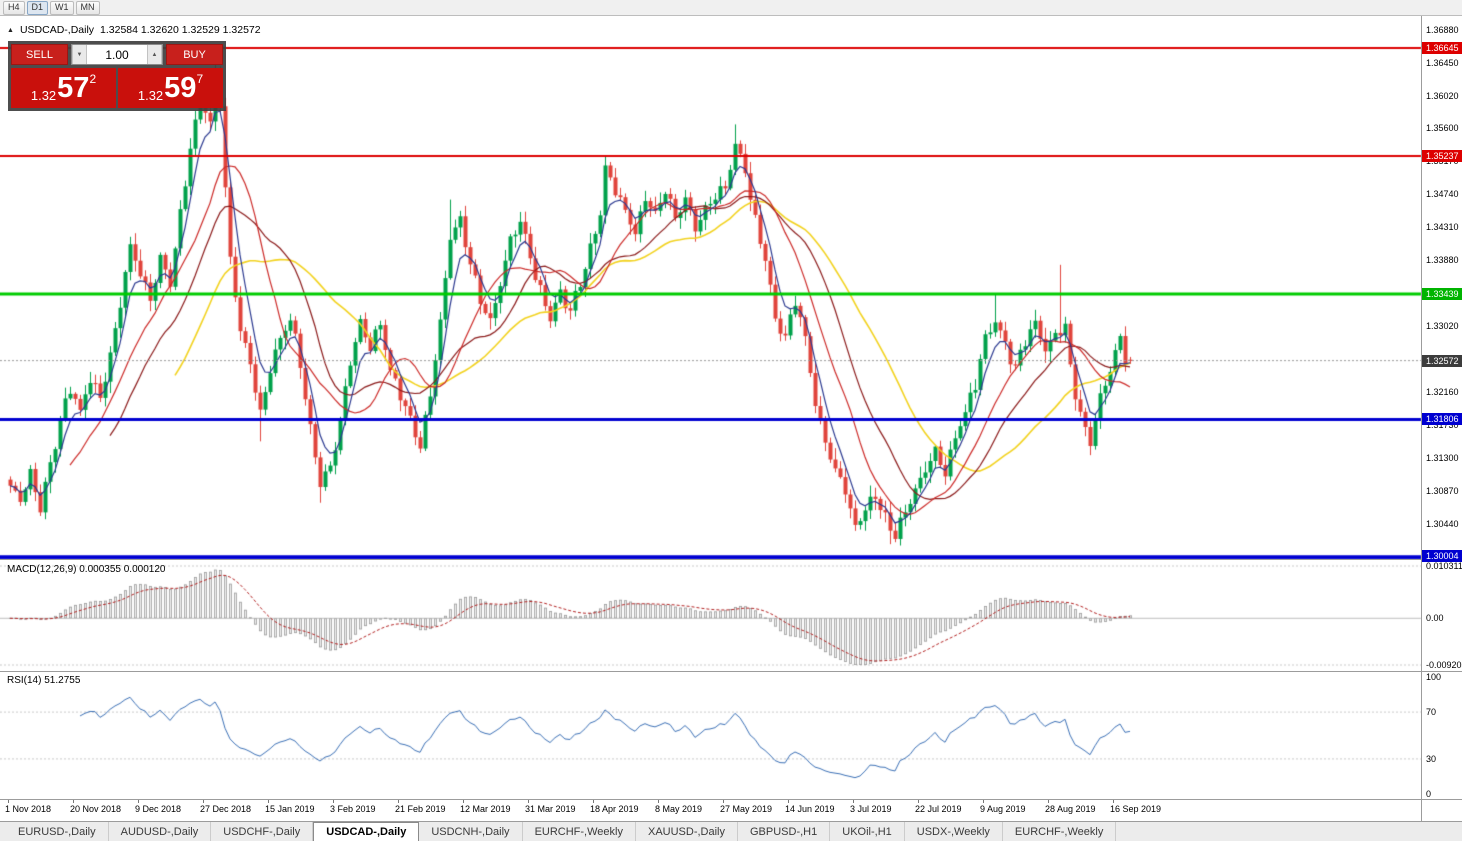 The image size is (1462, 841). I want to click on date-label: 22 Jul 2019, so click(938, 809).